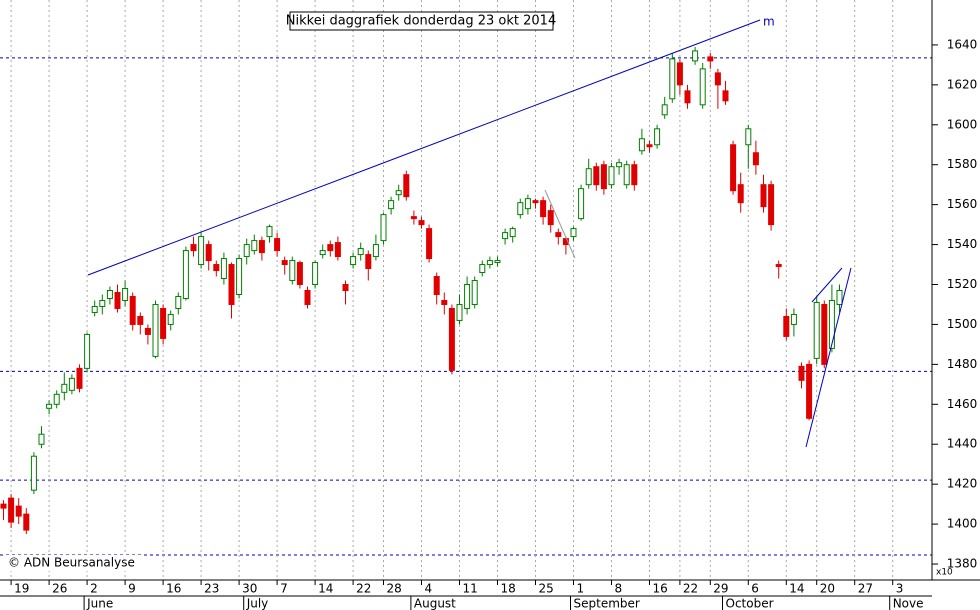 The height and width of the screenshot is (610, 980). Describe the element at coordinates (962, 404) in the screenshot. I see `y-tick-label: 1460` at that location.